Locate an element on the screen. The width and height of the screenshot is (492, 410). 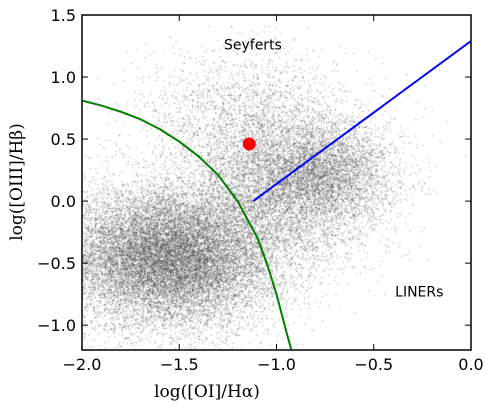
y-axis-label: log([OIII]/Hβ) is located at coordinates (17, 182).